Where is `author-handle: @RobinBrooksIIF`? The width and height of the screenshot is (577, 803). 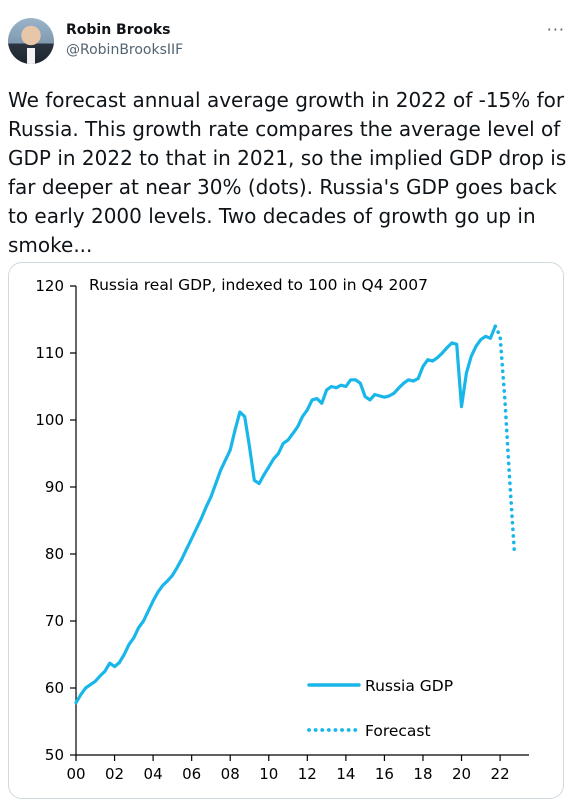 author-handle: @RobinBrooksIIF is located at coordinates (124, 50).